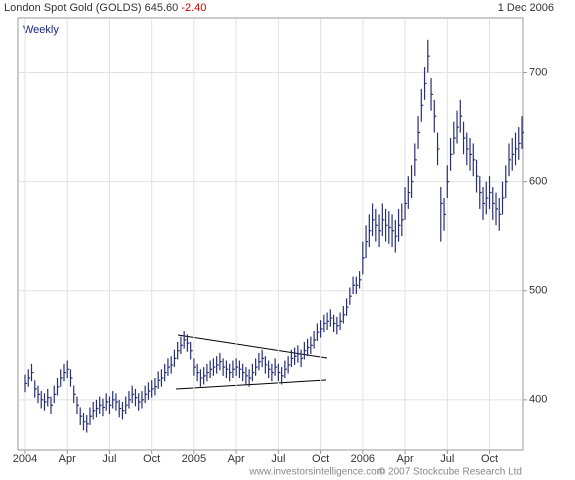  Describe the element at coordinates (316, 472) in the screenshot. I see `footer-url: www.investorsintelligence.com` at that location.